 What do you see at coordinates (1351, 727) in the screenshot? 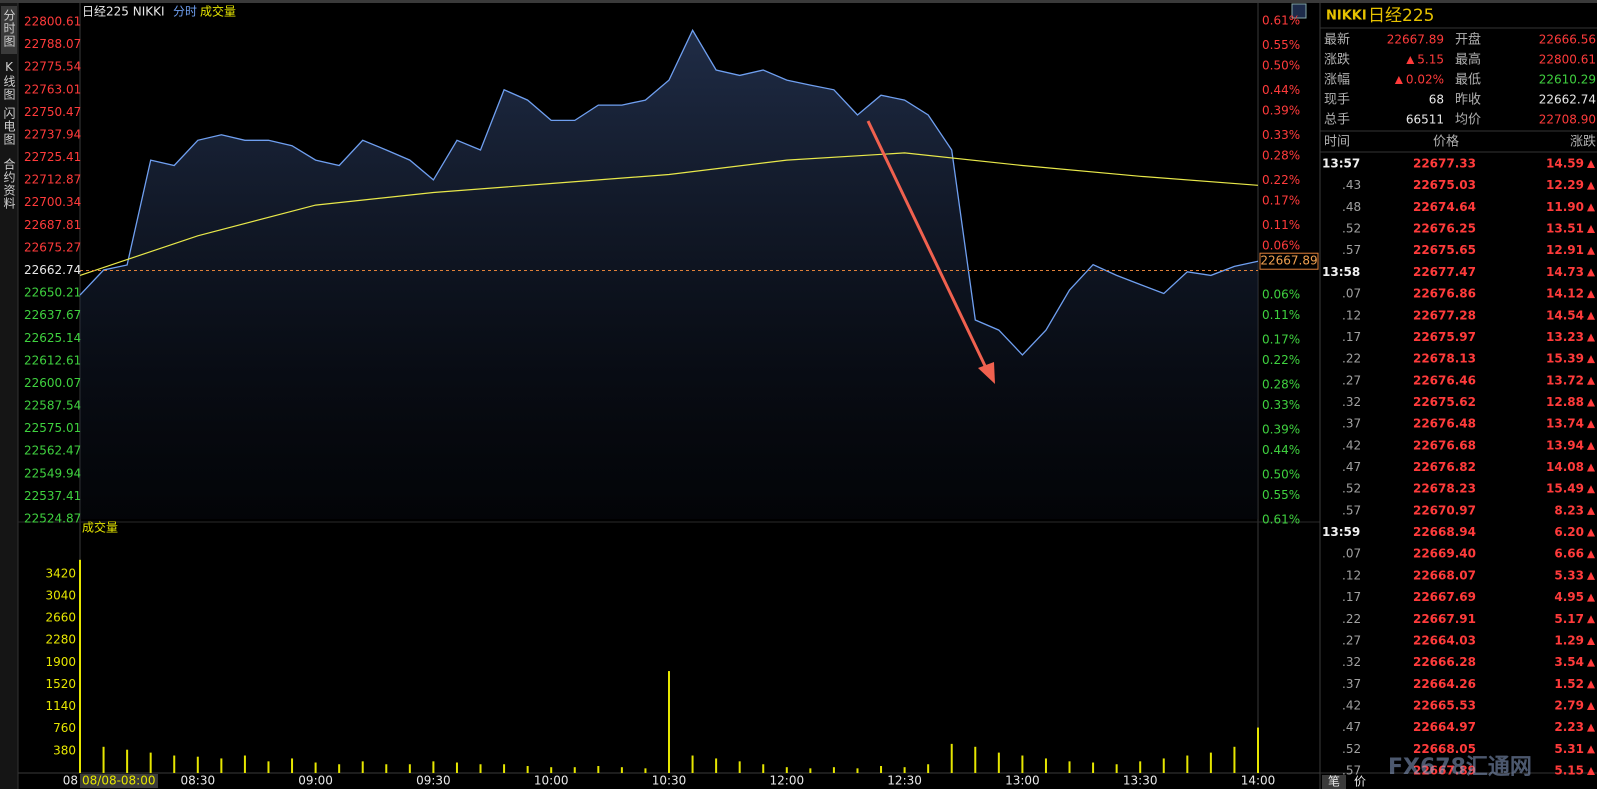
I see `tick-time: .47` at bounding box center [1351, 727].